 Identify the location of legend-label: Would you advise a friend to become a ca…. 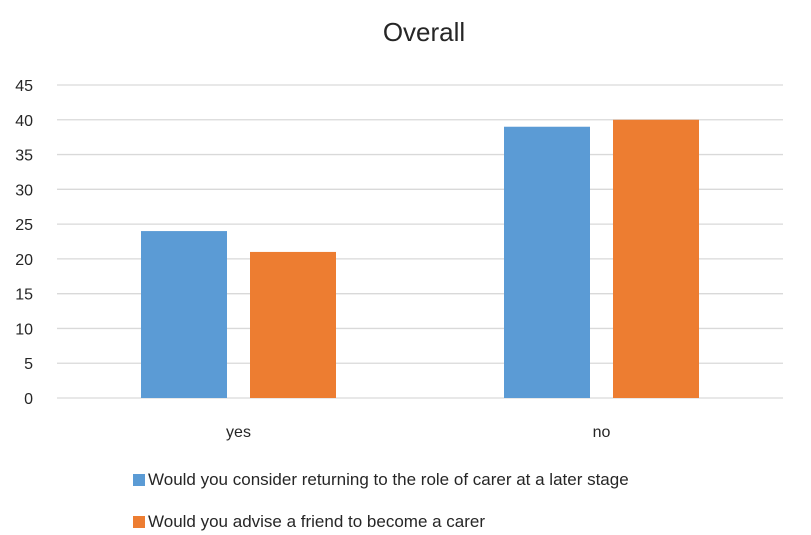
(316, 521).